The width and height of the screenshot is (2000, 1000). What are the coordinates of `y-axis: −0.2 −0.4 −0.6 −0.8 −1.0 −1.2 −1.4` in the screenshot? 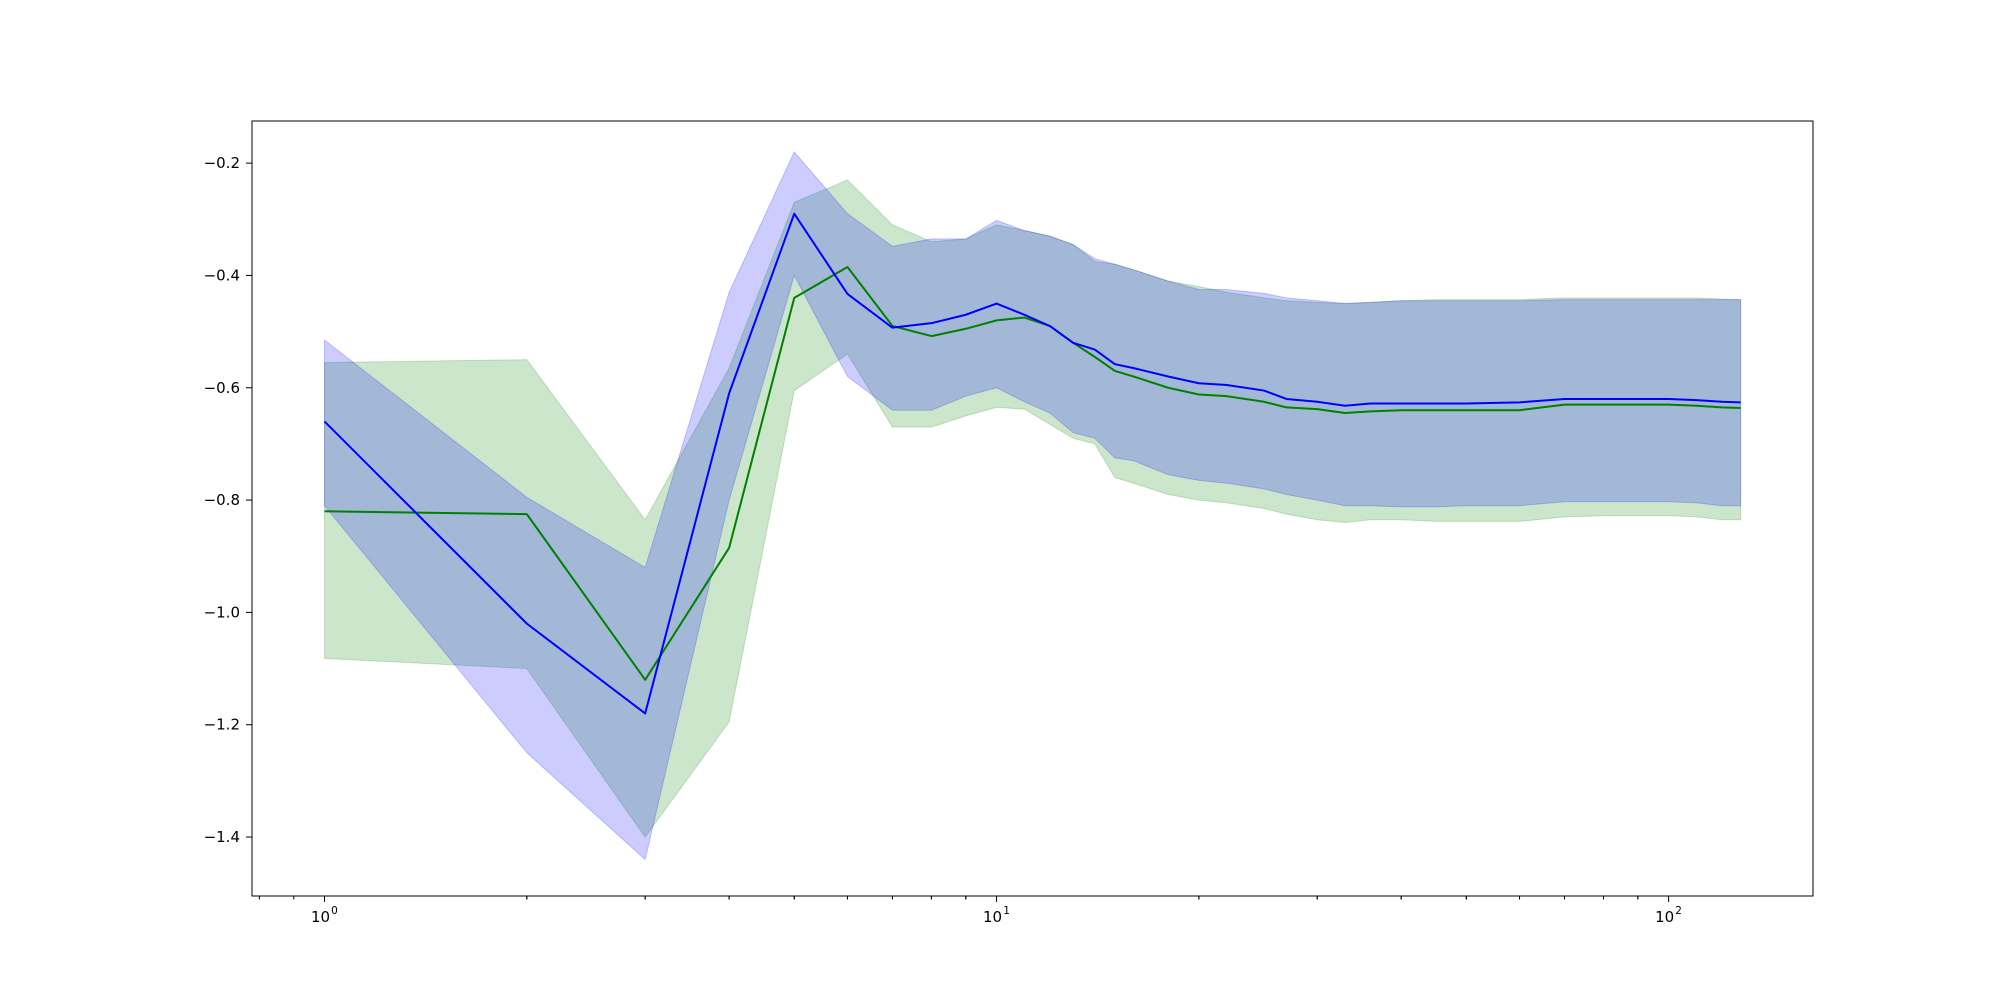 It's located at (228, 500).